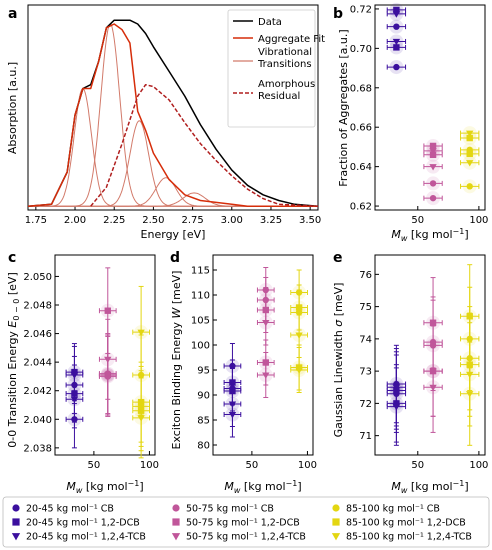 The image size is (492, 550). I want to click on y-tick-label: 95, so click(203, 371).